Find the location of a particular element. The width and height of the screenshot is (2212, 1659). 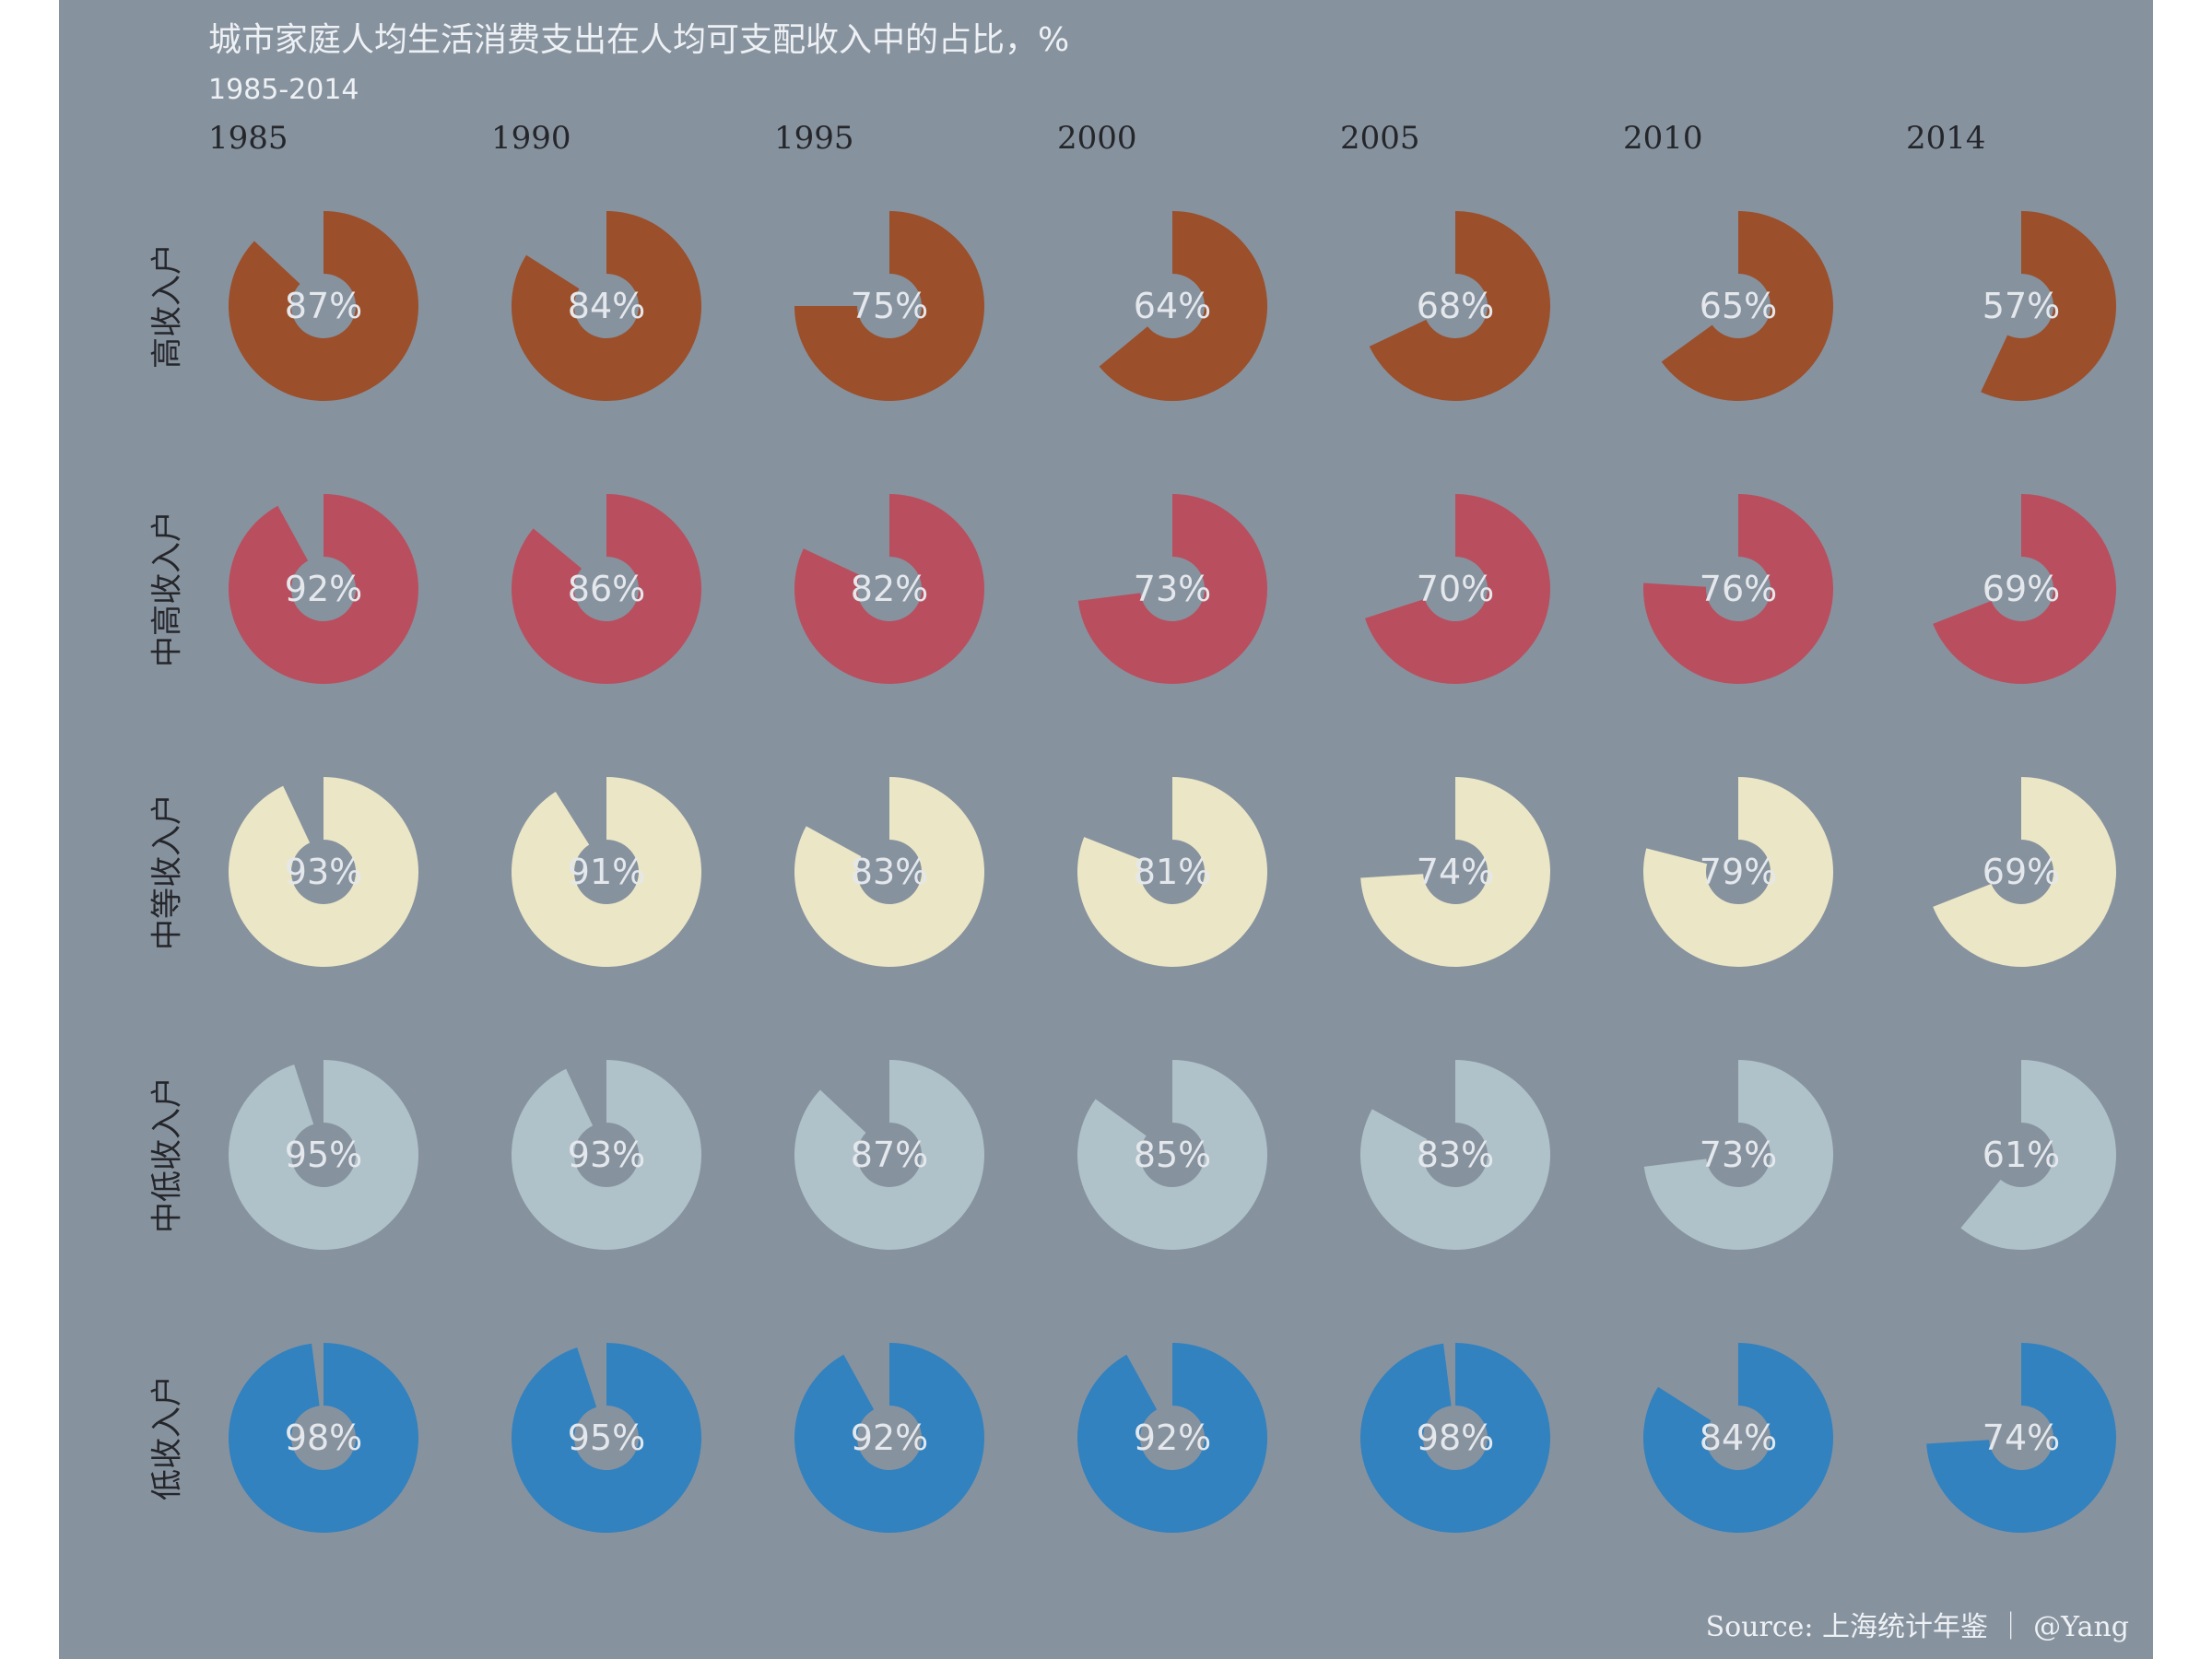

value-label-r2-c0: 93% is located at coordinates (323, 872).